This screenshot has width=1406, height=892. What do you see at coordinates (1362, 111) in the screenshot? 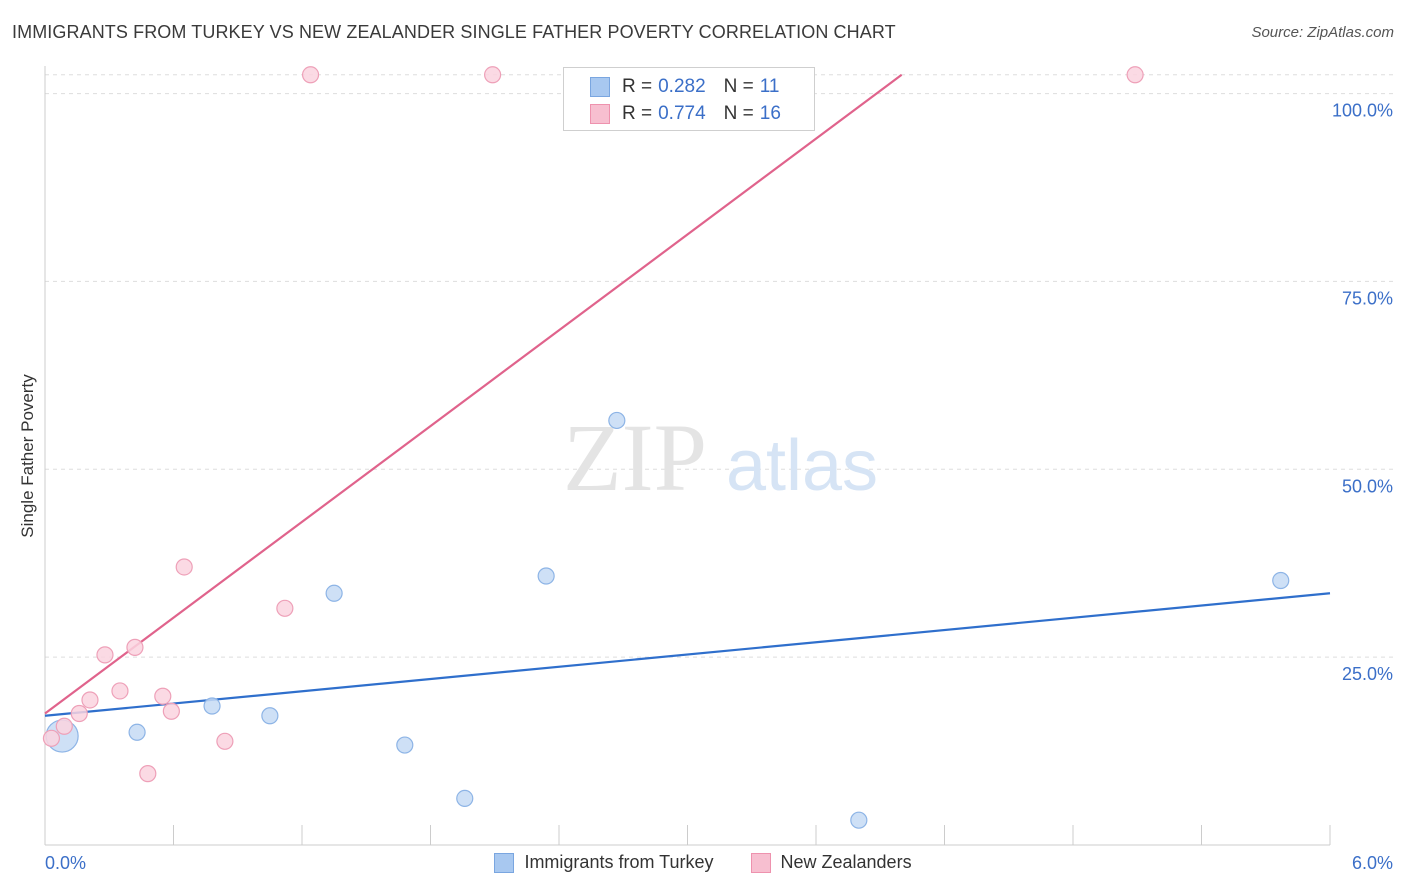
I see `y-tick-label: 100.0%` at bounding box center [1362, 111].